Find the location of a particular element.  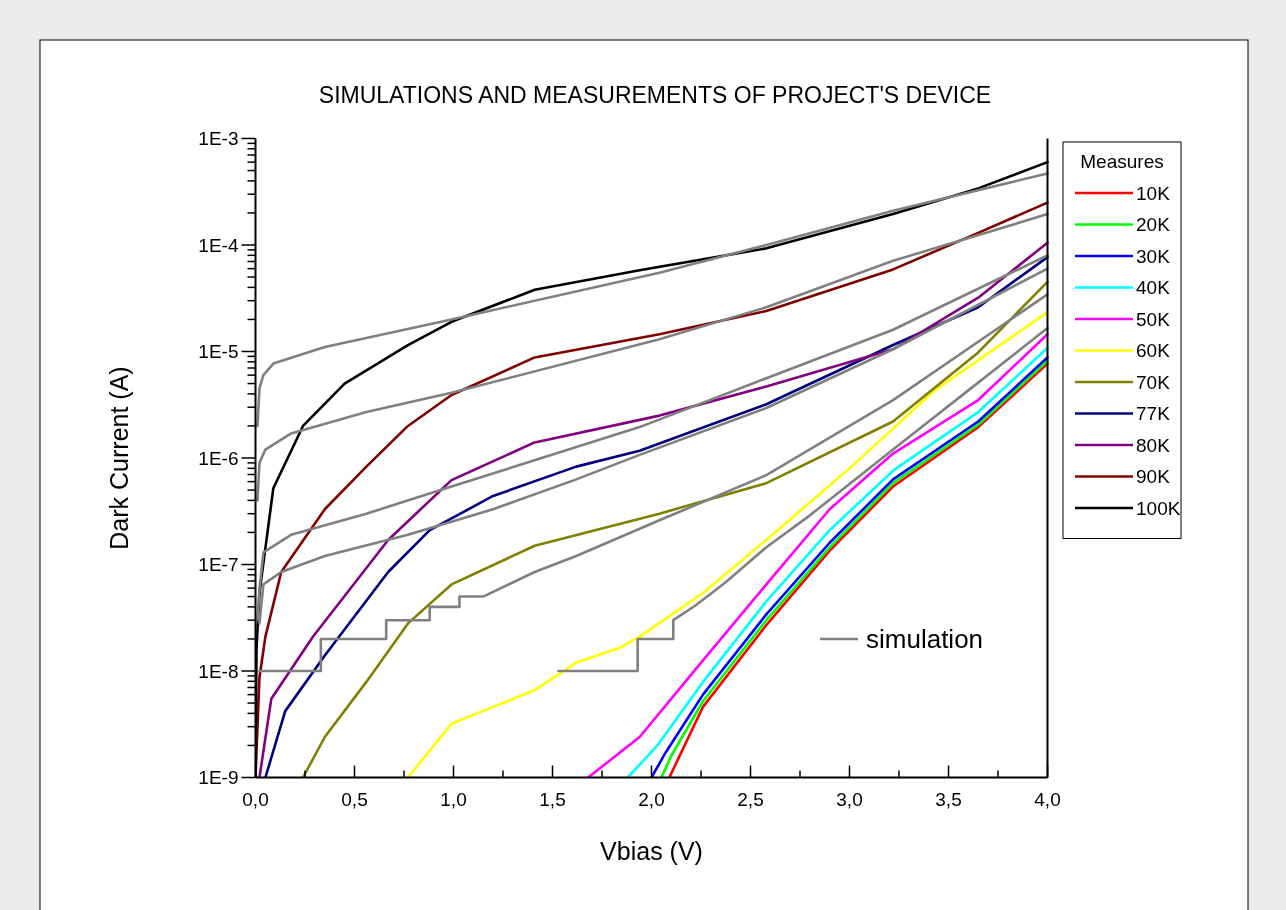

y-tick-label: 1E-7 is located at coordinates (218, 565).